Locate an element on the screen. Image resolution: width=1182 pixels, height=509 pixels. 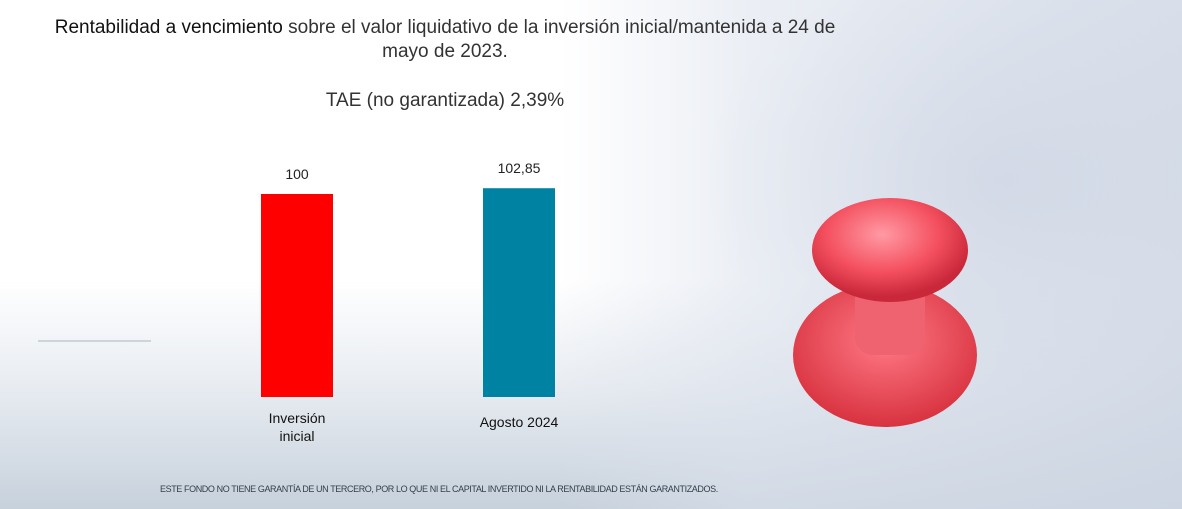
decorative-divider is located at coordinates (94, 341).